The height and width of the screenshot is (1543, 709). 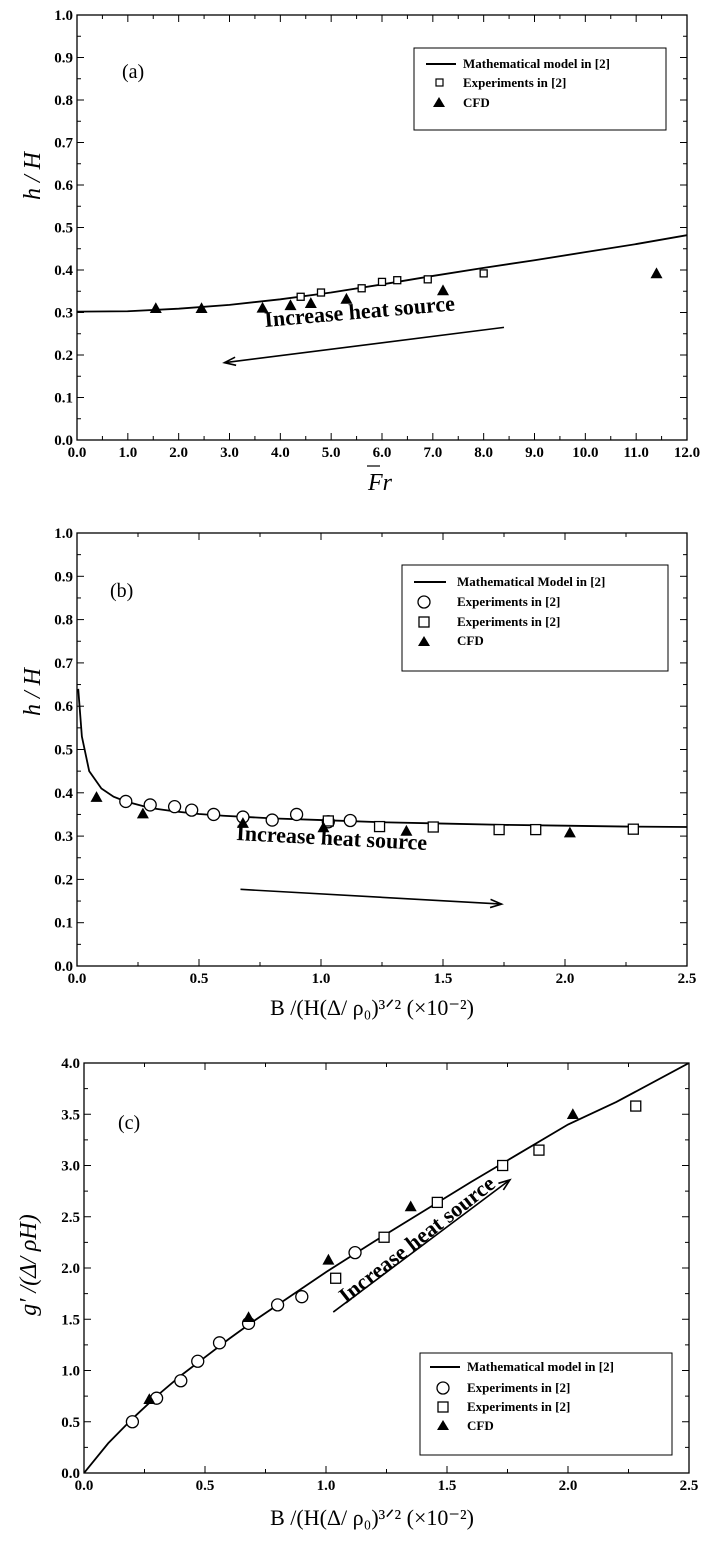 What do you see at coordinates (63, 707) in the screenshot?
I see `panel-b-y-tick-label: 0.6` at bounding box center [63, 707].